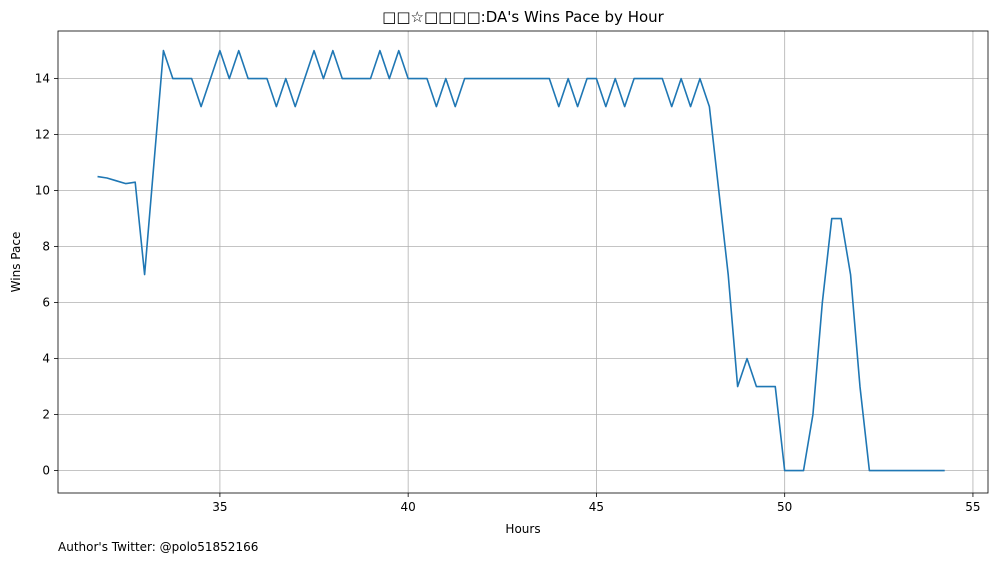 The width and height of the screenshot is (997, 562). I want to click on y-tick-label: 14, so click(42, 79).